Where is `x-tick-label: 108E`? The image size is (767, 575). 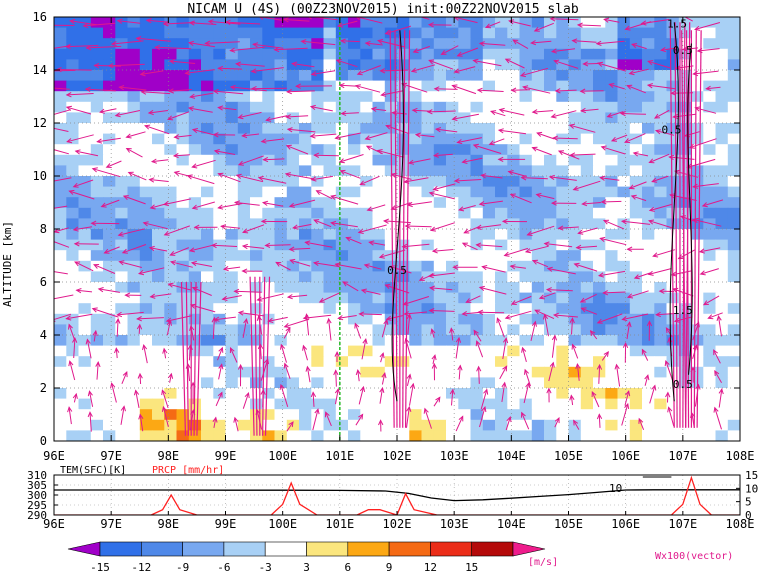 x-tick-label: 108E is located at coordinates (740, 456).